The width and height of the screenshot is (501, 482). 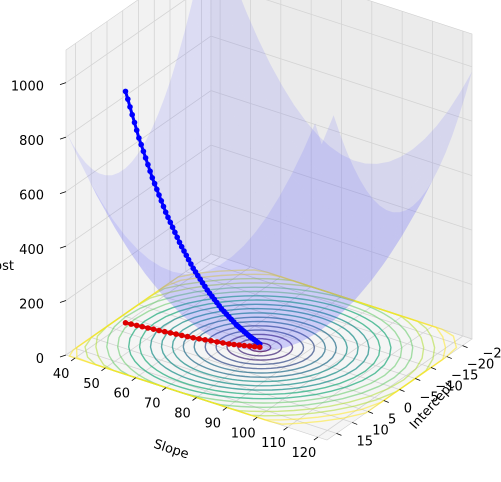 What do you see at coordinates (243, 433) in the screenshot?
I see `x-tick-label: 100` at bounding box center [243, 433].